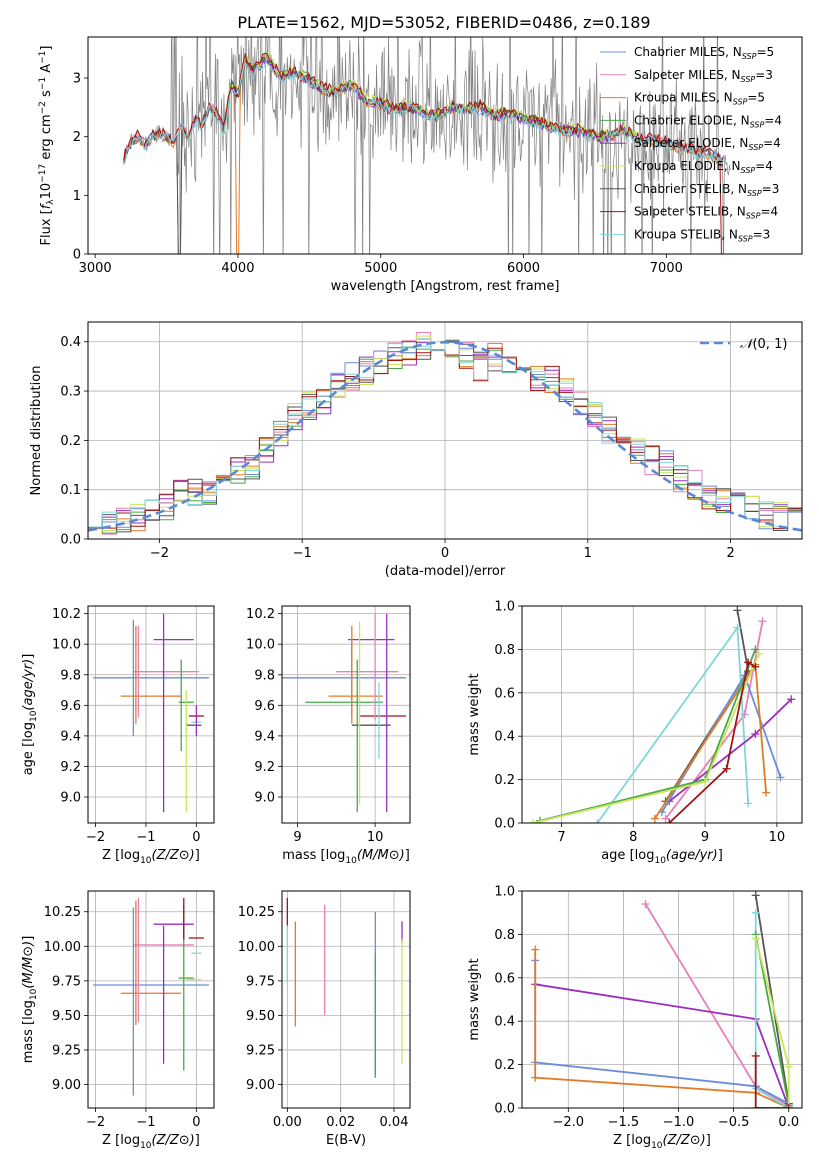 The width and height of the screenshot is (819, 1170). What do you see at coordinates (264, 736) in the screenshot?
I see `y-tick-label: 9.4` at bounding box center [264, 736].